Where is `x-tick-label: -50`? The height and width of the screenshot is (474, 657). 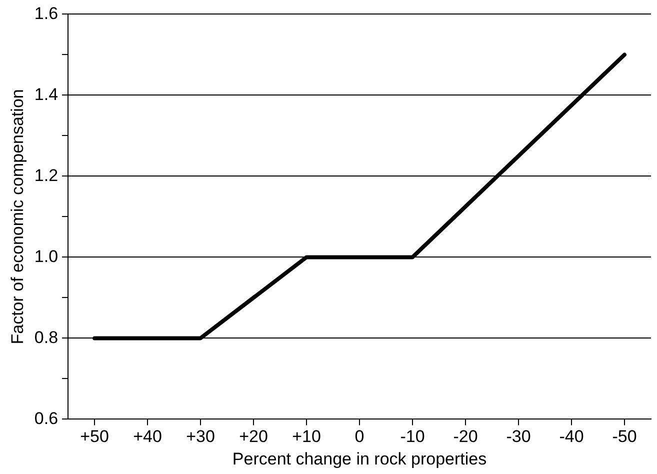 x-tick-label: -50 is located at coordinates (624, 436).